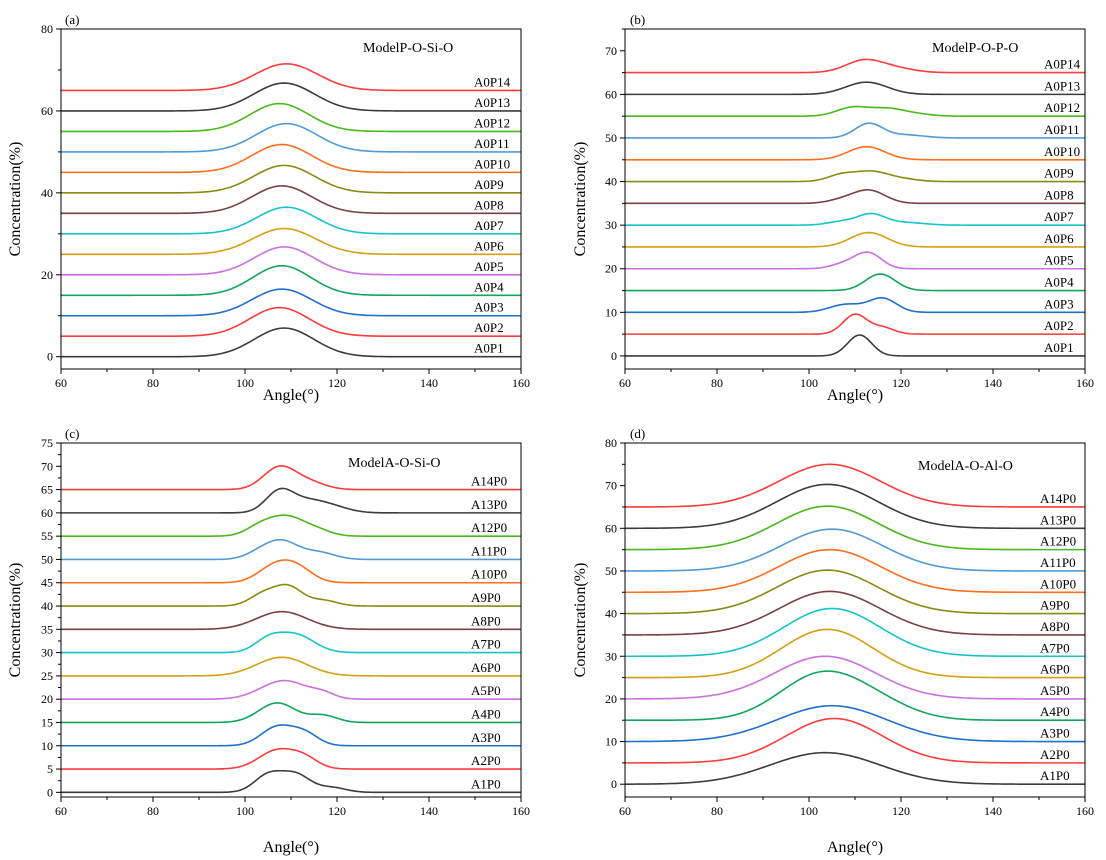 The height and width of the screenshot is (860, 1106). What do you see at coordinates (72, 19) in the screenshot?
I see `panel-label: (a)` at bounding box center [72, 19].